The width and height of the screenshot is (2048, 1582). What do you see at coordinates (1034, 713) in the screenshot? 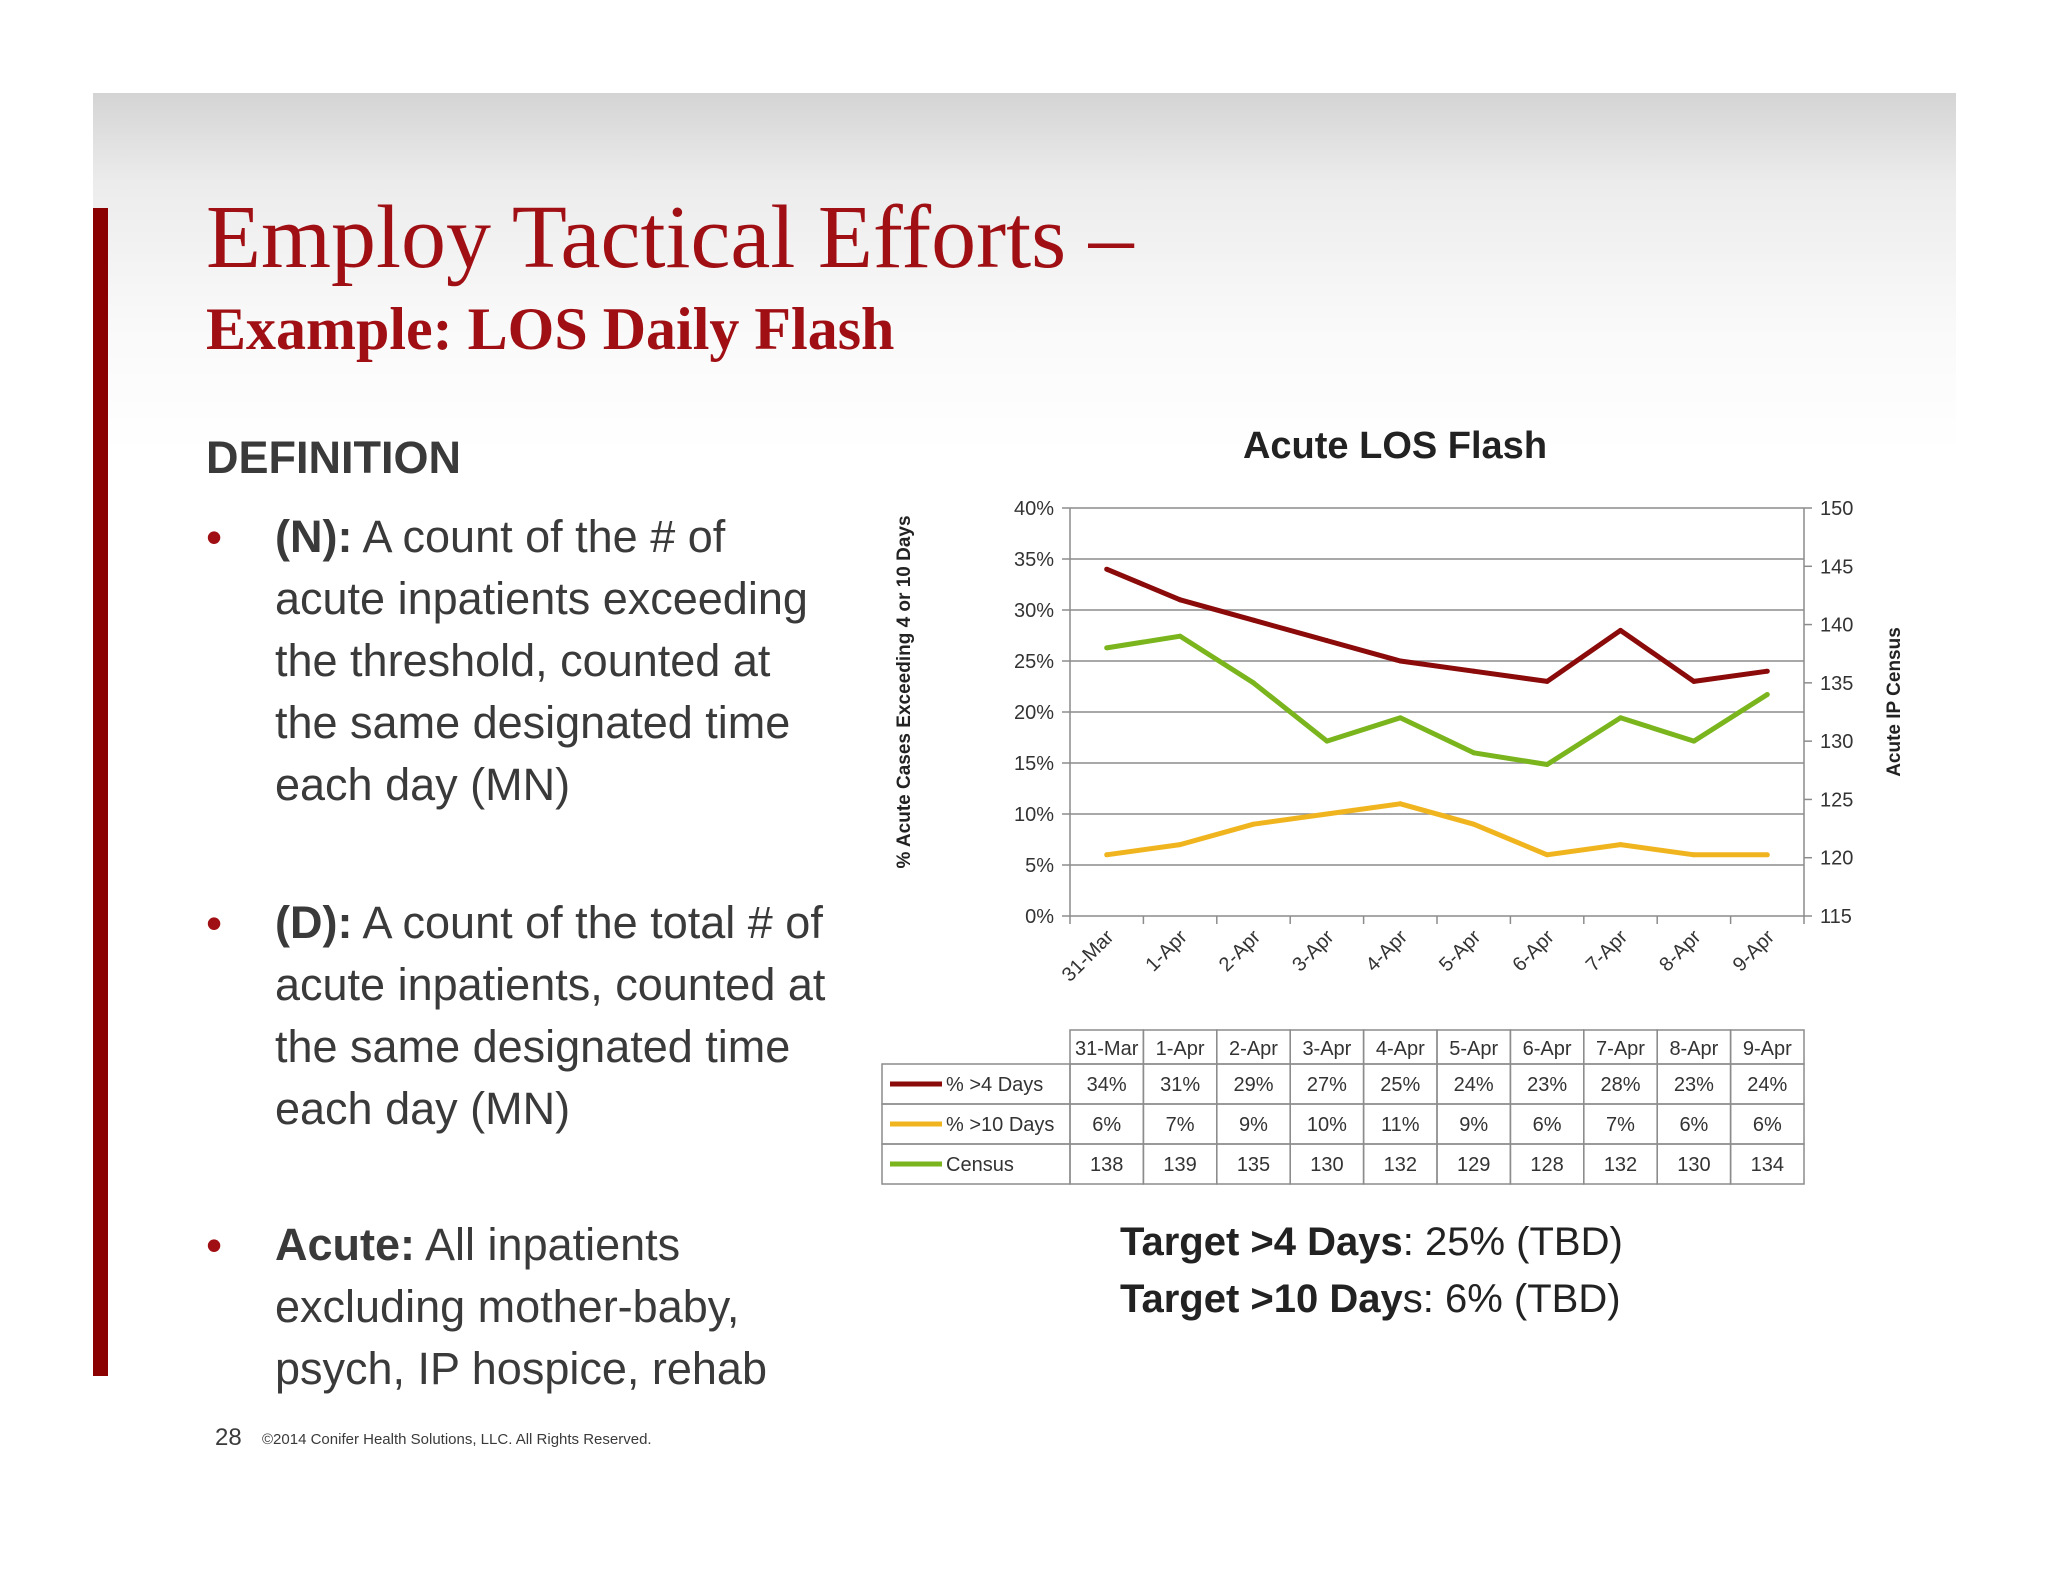
I see `left-tick-label: 20%` at bounding box center [1034, 713].